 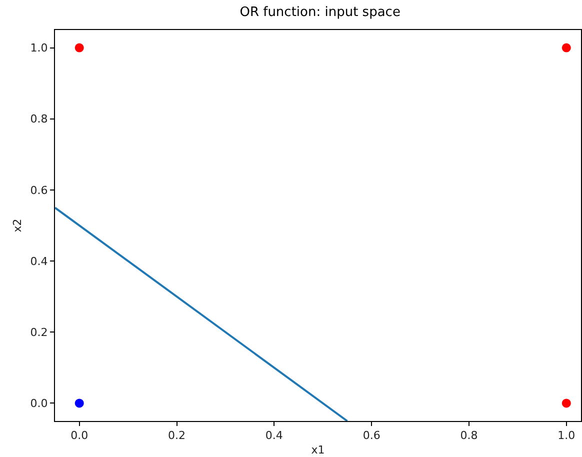 What do you see at coordinates (469, 435) in the screenshot?
I see `x-tick-label: 0.8` at bounding box center [469, 435].